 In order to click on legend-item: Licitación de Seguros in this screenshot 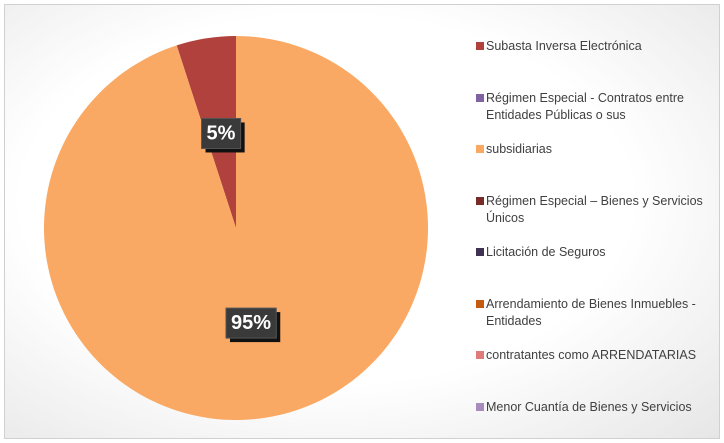, I will do `click(592, 252)`.